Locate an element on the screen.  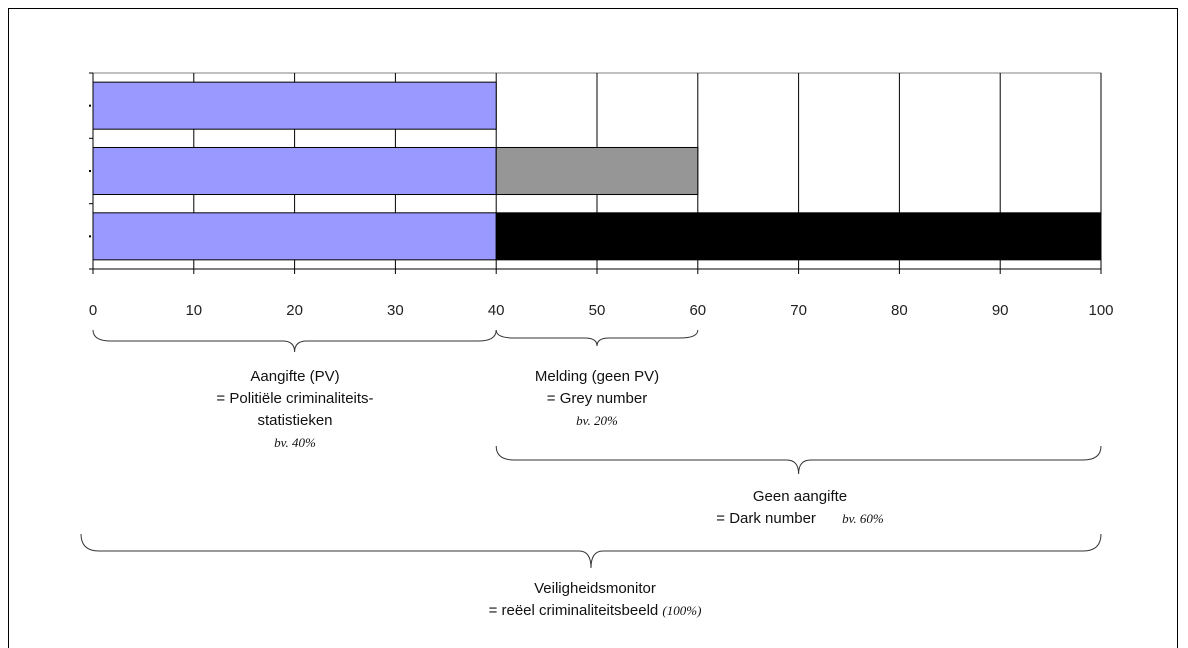
aangifte-note: bv. 40% is located at coordinates (295, 442).